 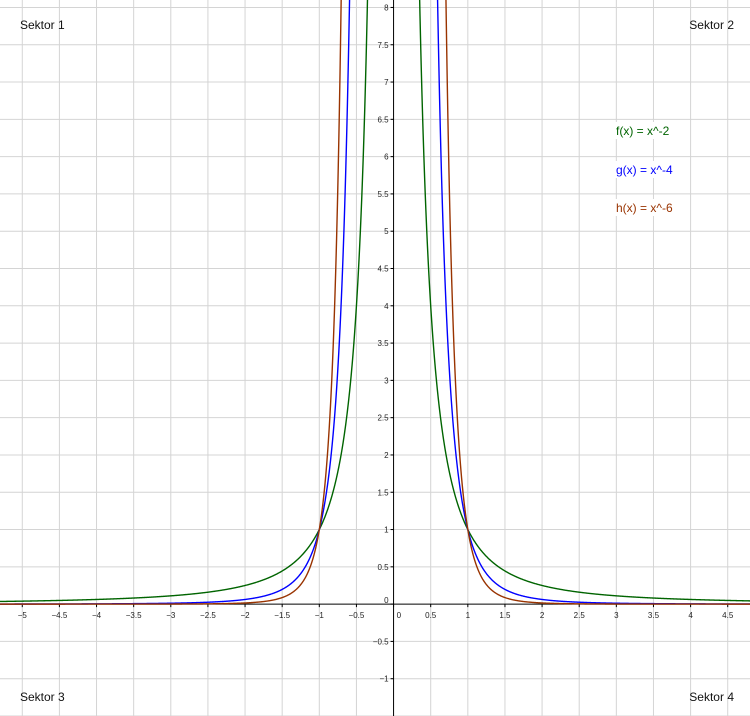 I want to click on x-tick-label: 4.5, so click(x=728, y=615).